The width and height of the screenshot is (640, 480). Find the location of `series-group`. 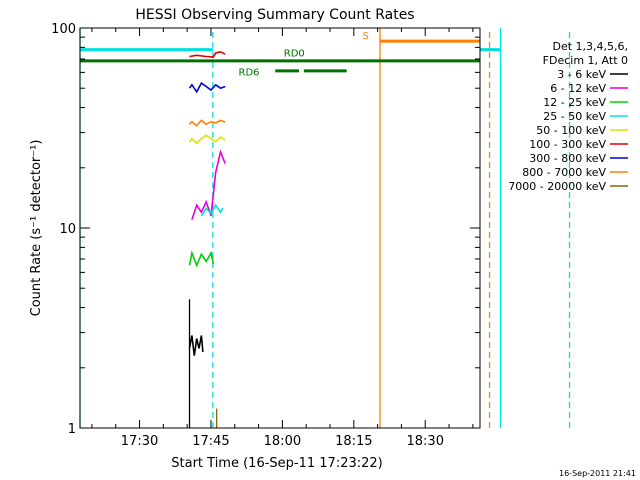

series-group is located at coordinates (207, 203).